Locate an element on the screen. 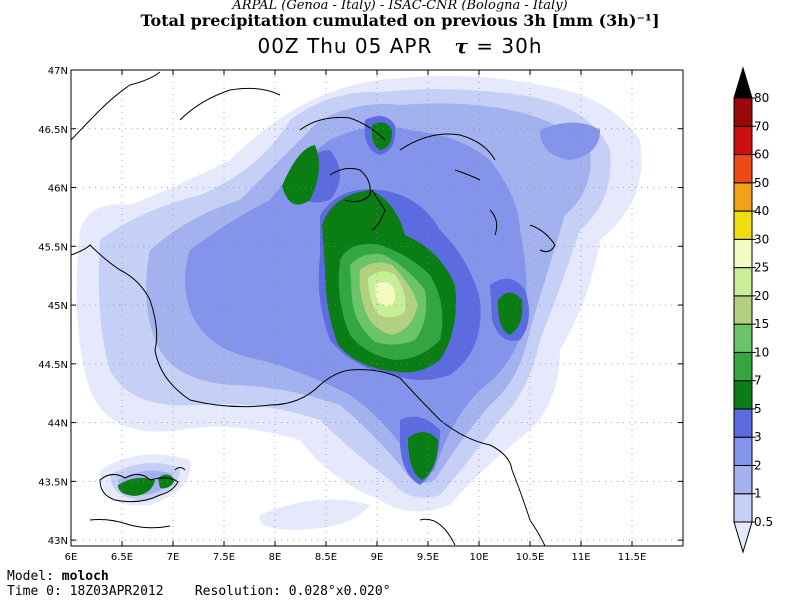 The width and height of the screenshot is (800, 600). legend-level-label: 3 is located at coordinates (758, 437).